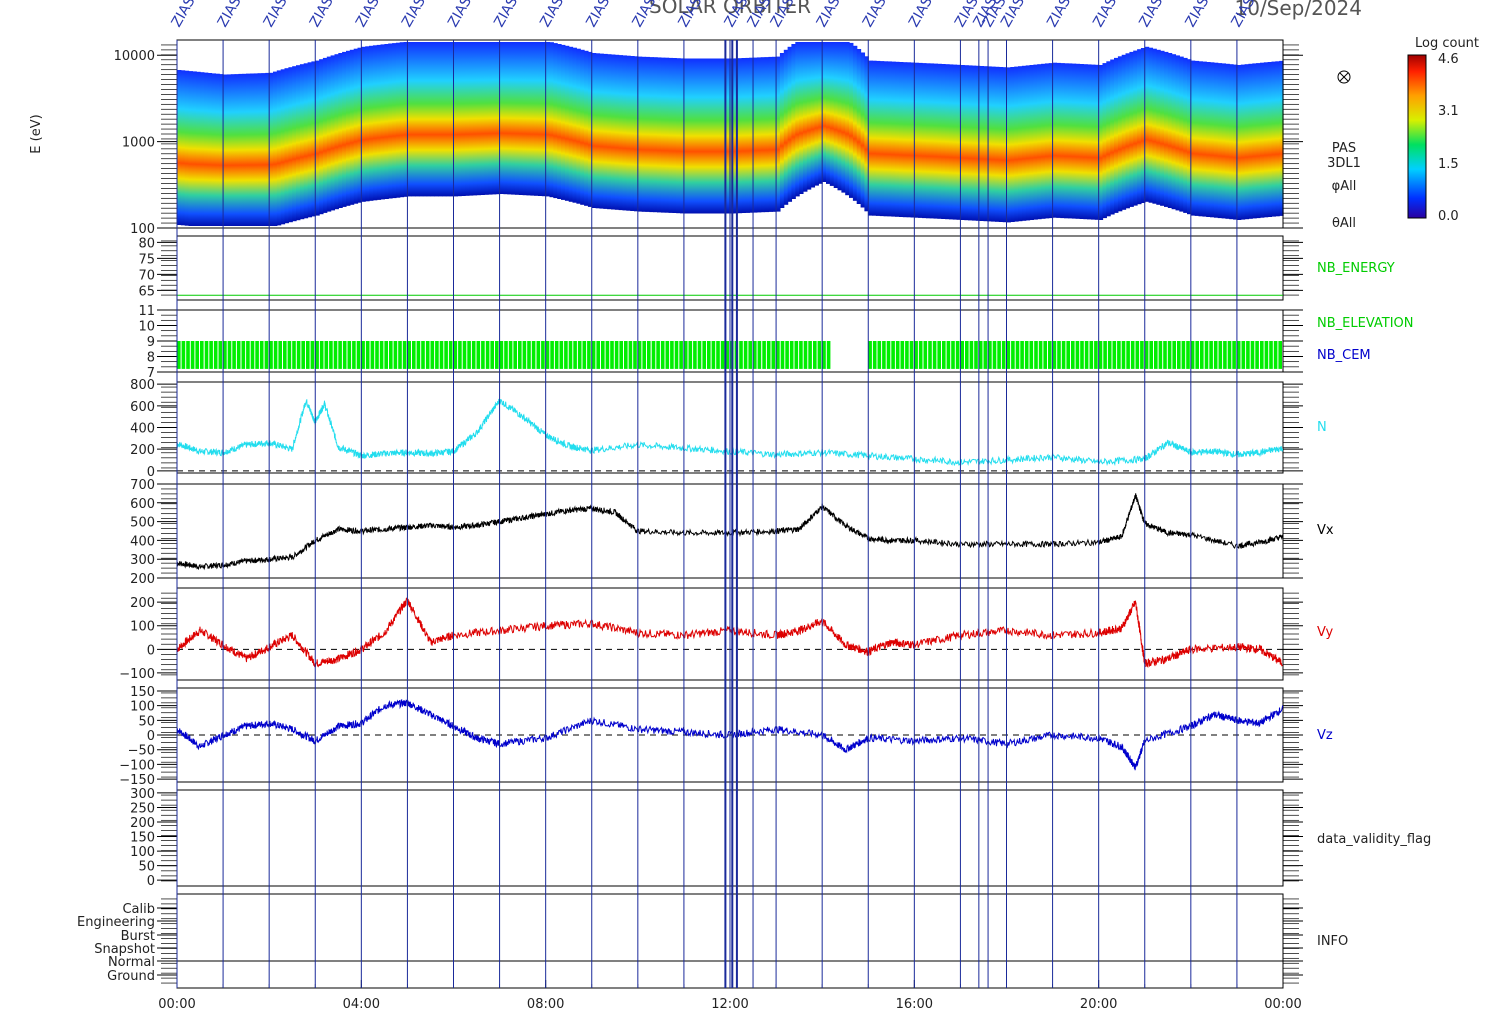  I want to click on spectrogram-side-label: θAll, so click(1344, 223).